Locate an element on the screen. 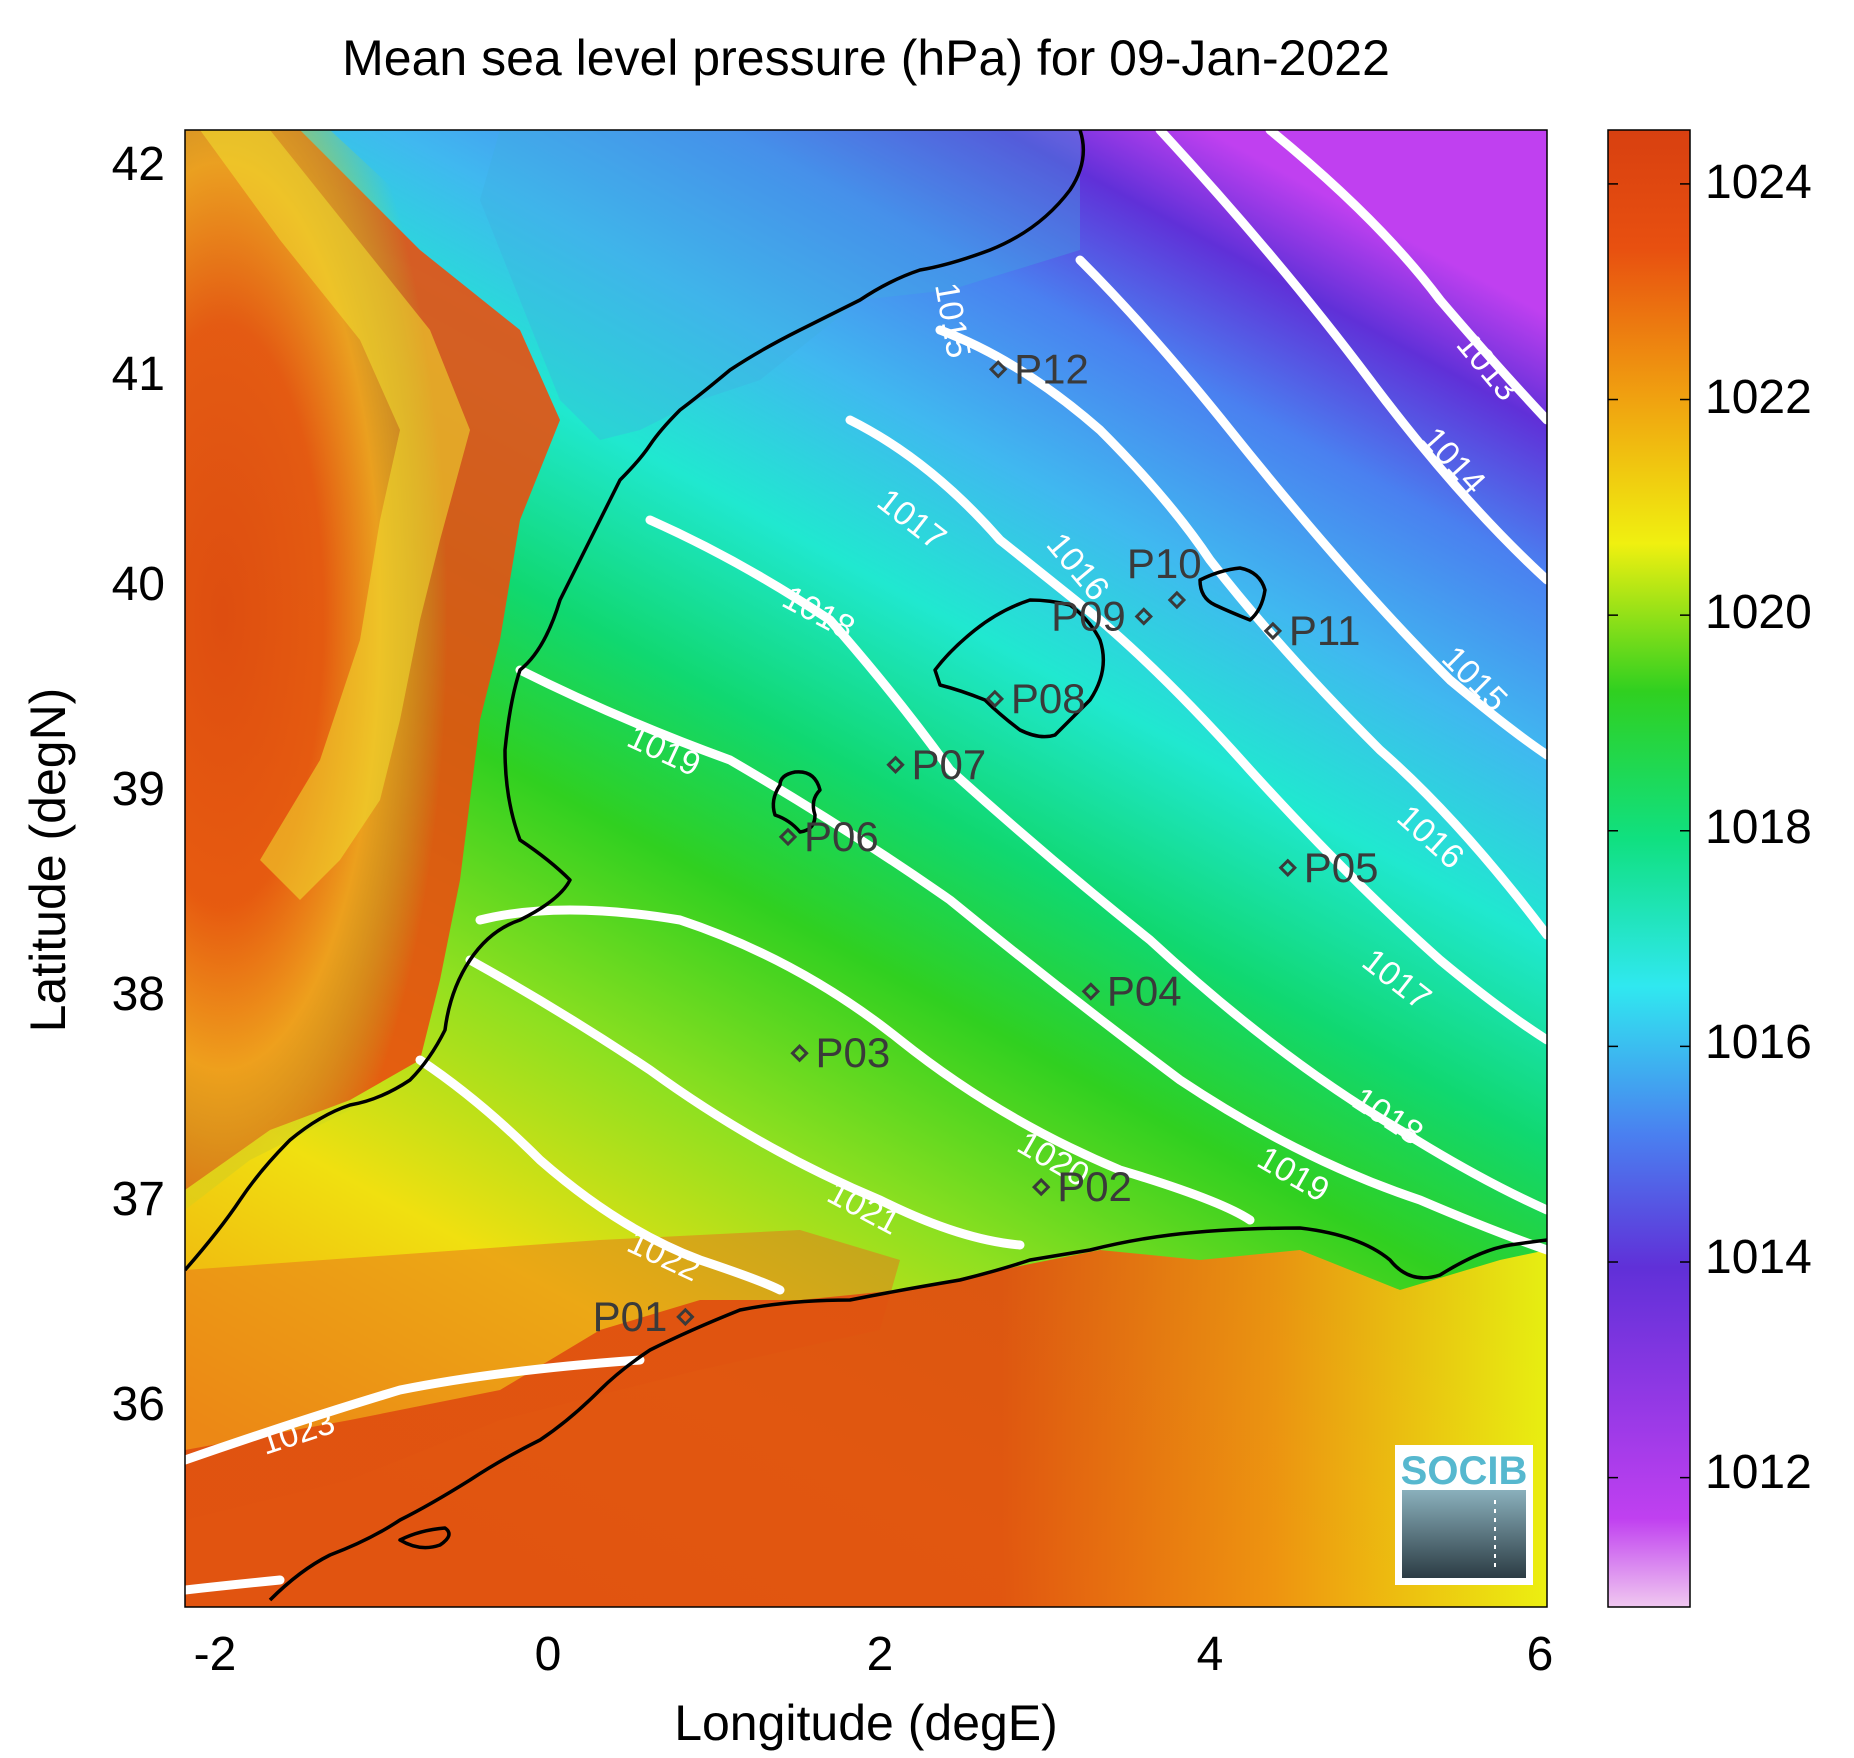  colorbar-tick-label: 1014 is located at coordinates (1758, 1257).